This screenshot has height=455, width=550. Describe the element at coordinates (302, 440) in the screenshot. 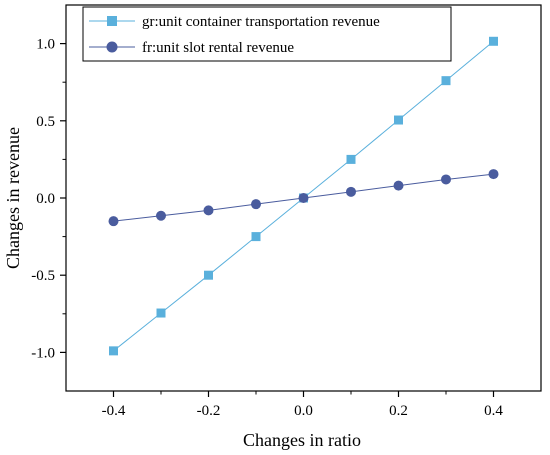

I see `x-axis-title: Changes in ratio` at that location.